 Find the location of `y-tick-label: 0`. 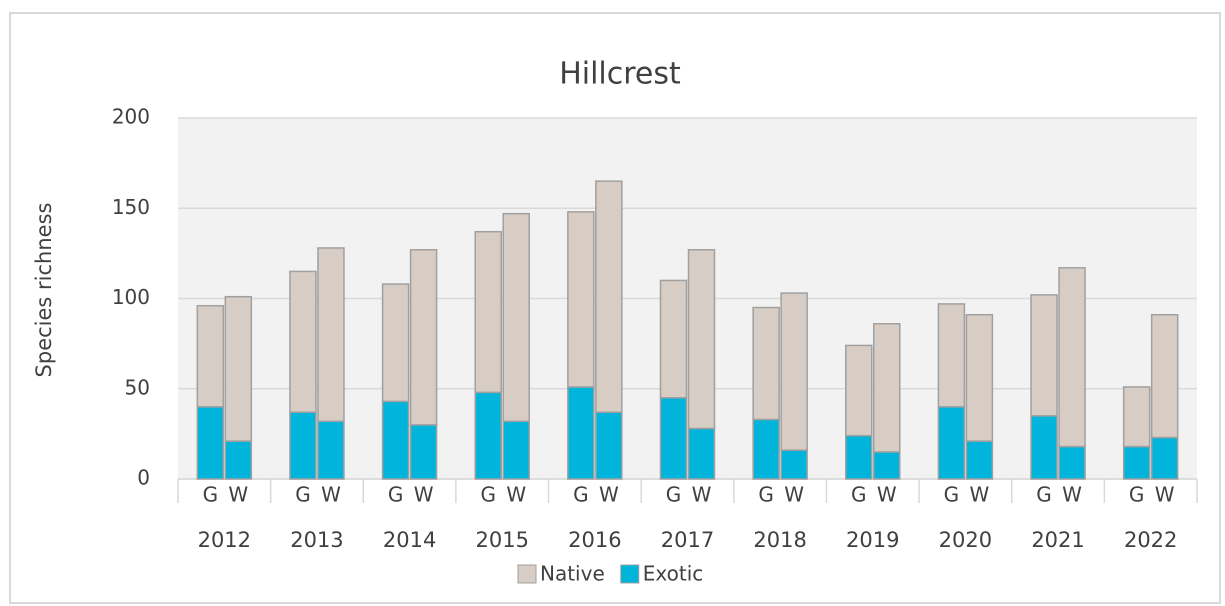

y-tick-label: 0 is located at coordinates (143, 478).